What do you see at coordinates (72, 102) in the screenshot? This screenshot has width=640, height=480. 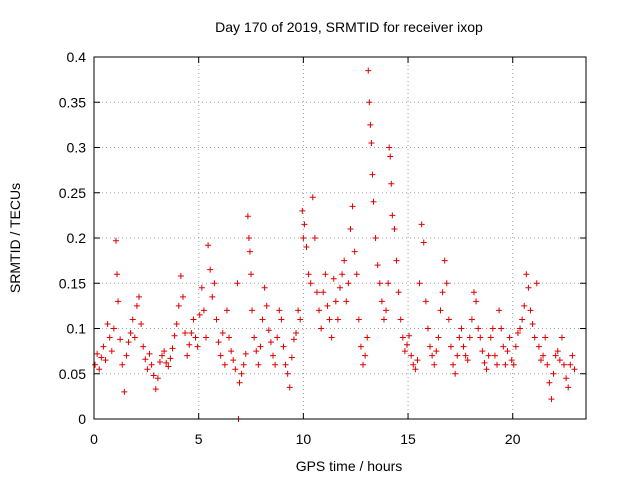 I see `y-tick-label: 0.35` at bounding box center [72, 102].